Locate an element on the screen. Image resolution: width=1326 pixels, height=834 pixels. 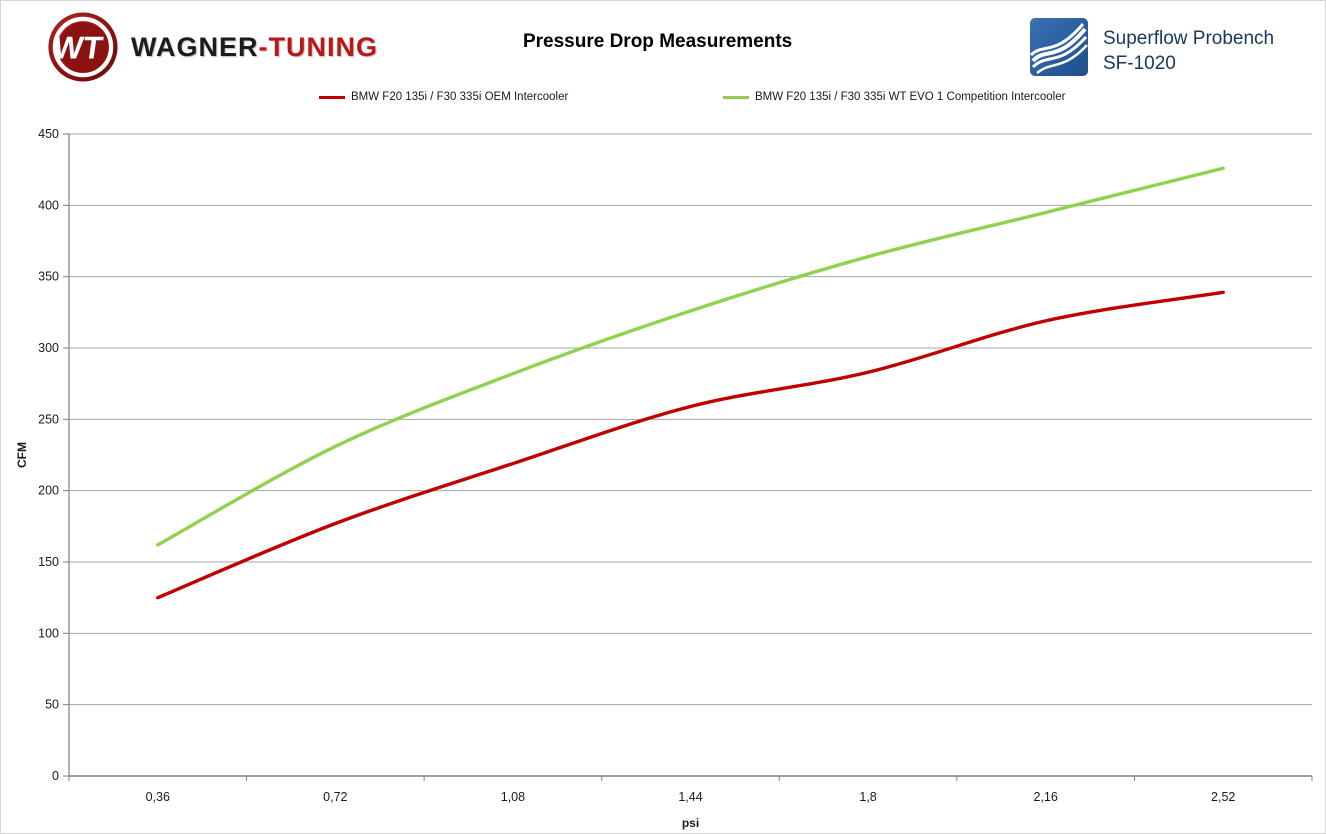
x-tick-label: 0,72 is located at coordinates (335, 797).